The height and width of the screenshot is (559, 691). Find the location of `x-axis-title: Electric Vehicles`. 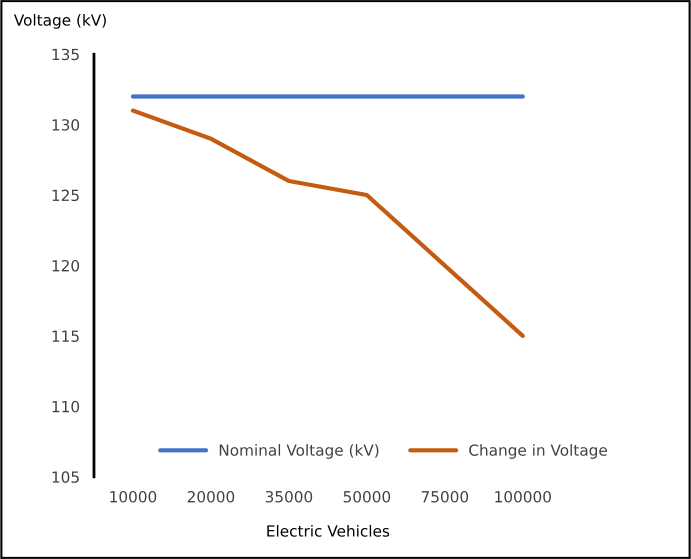

x-axis-title: Electric Vehicles is located at coordinates (328, 530).